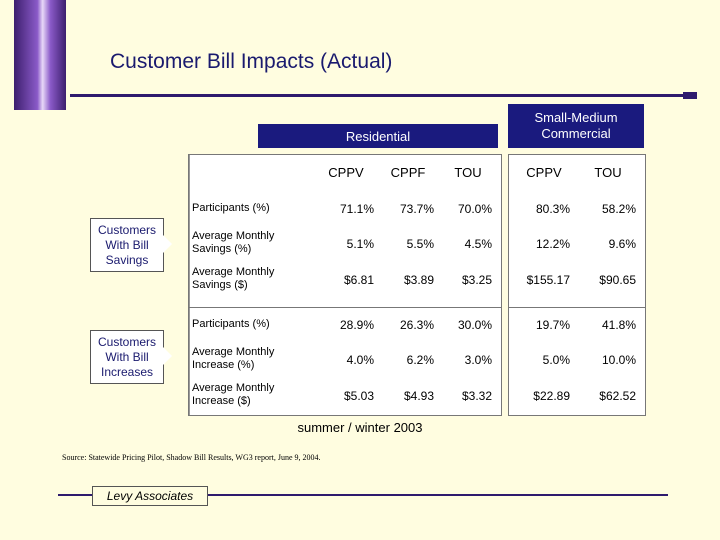 This screenshot has height=540, width=720. Describe the element at coordinates (474, 325) in the screenshot. I see `table-cell: 30.0%` at that location.